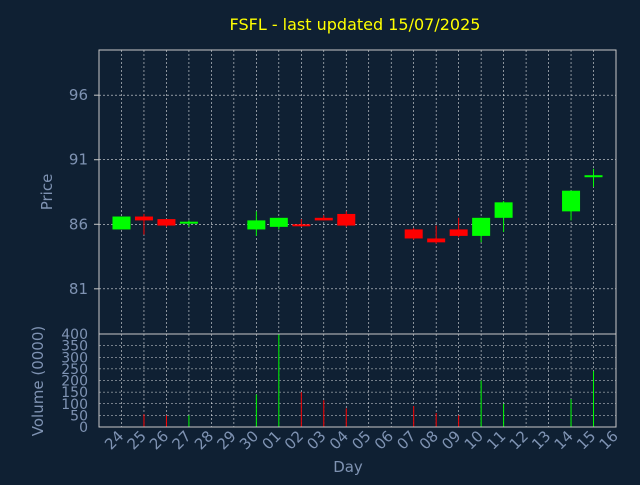 The width and height of the screenshot is (640, 485). Describe the element at coordinates (74, 358) in the screenshot. I see `volume-tick-label: 300` at that location.